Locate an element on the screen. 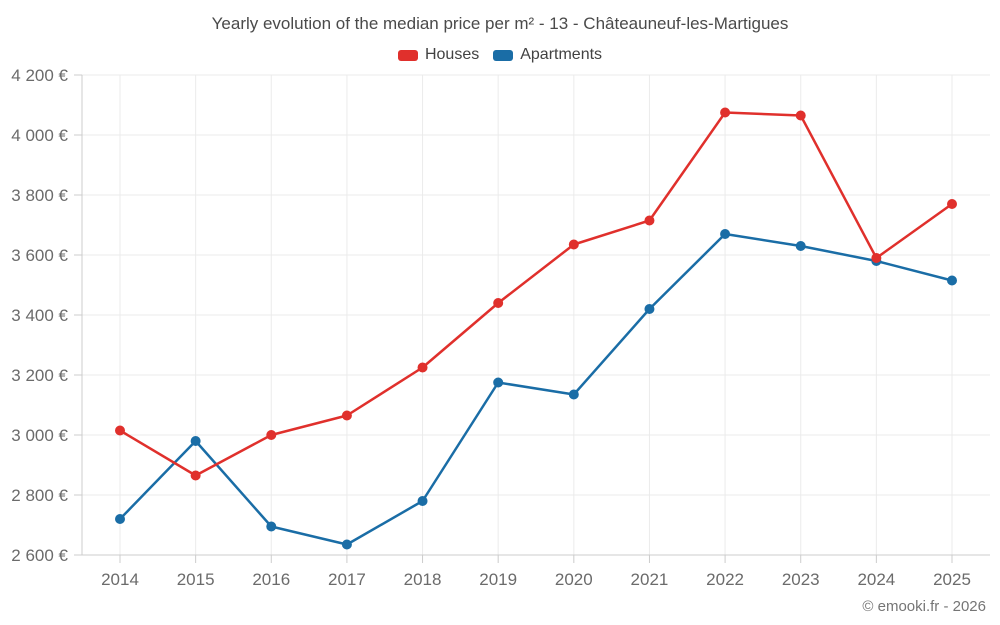 This screenshot has width=1000, height=625. x-axis-label: 2020 is located at coordinates (574, 579).